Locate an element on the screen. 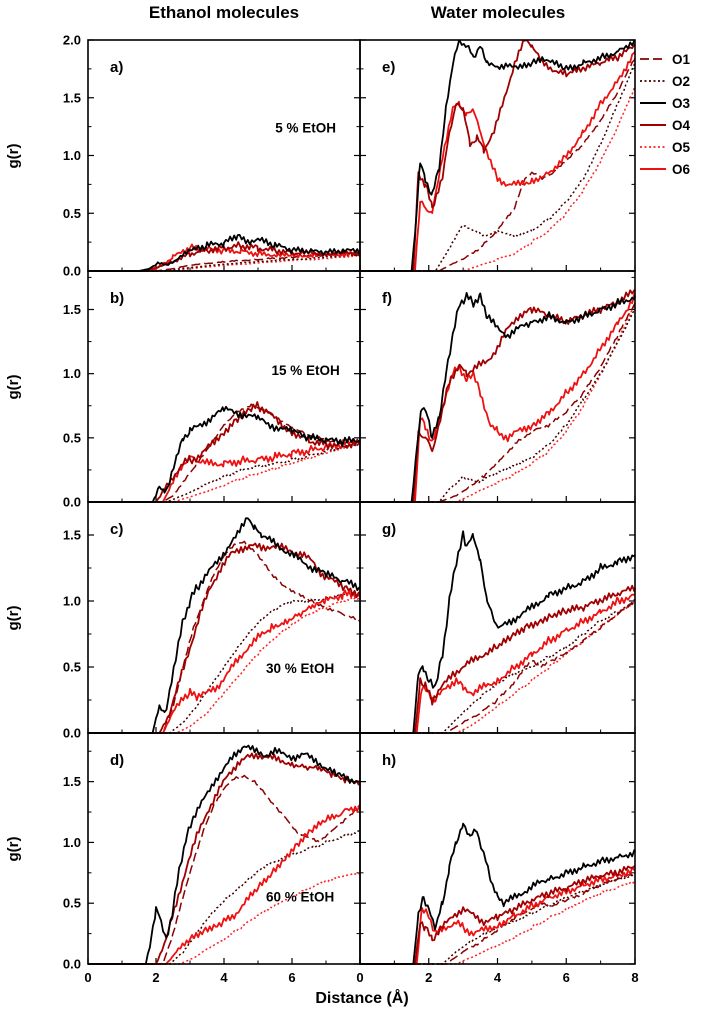 The image size is (712, 1024). column-title-water: Water molecules is located at coordinates (498, 12).